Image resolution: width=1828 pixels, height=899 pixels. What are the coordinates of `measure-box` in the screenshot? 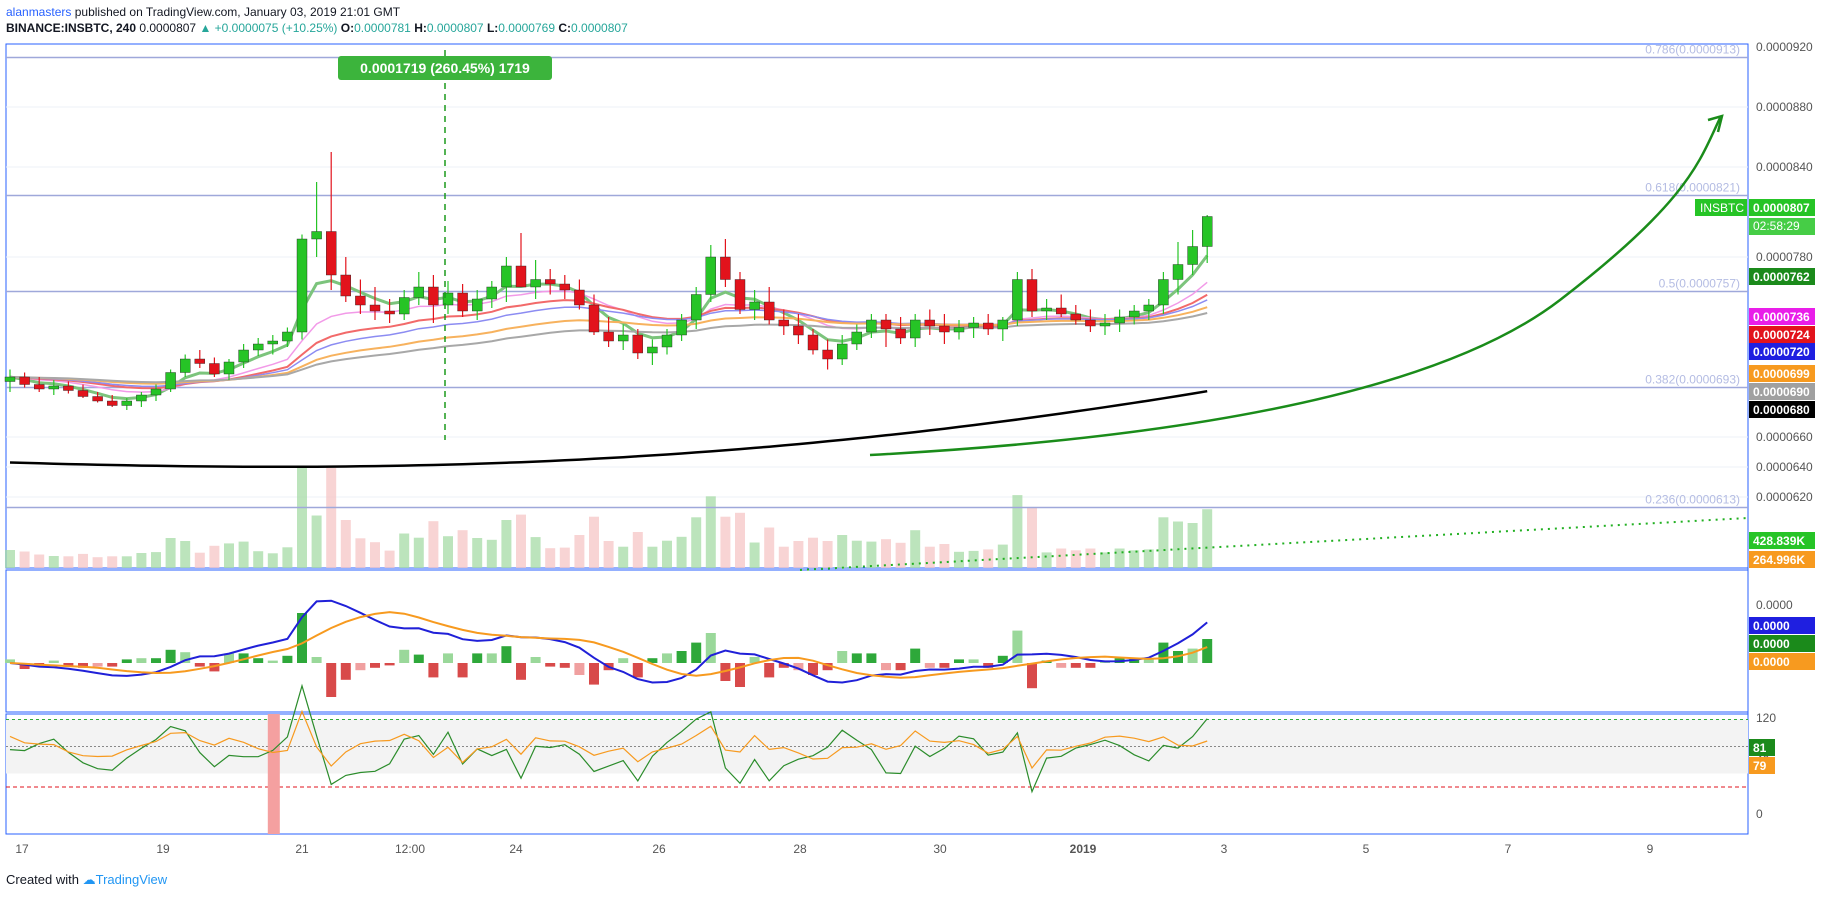 It's located at (445, 68).